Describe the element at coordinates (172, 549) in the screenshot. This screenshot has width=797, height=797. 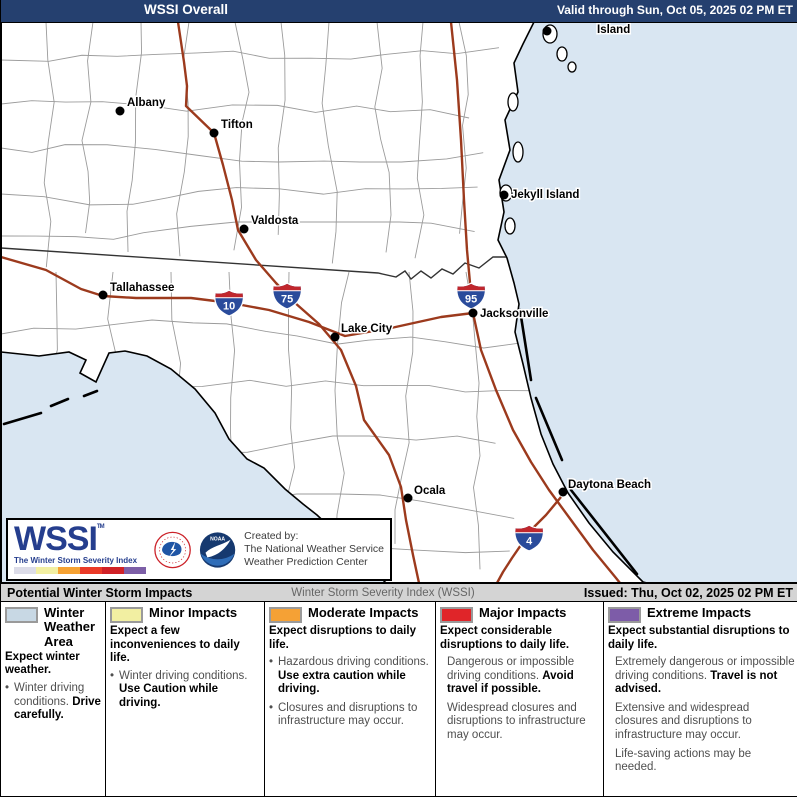
I see `nws-logo-icon` at that location.